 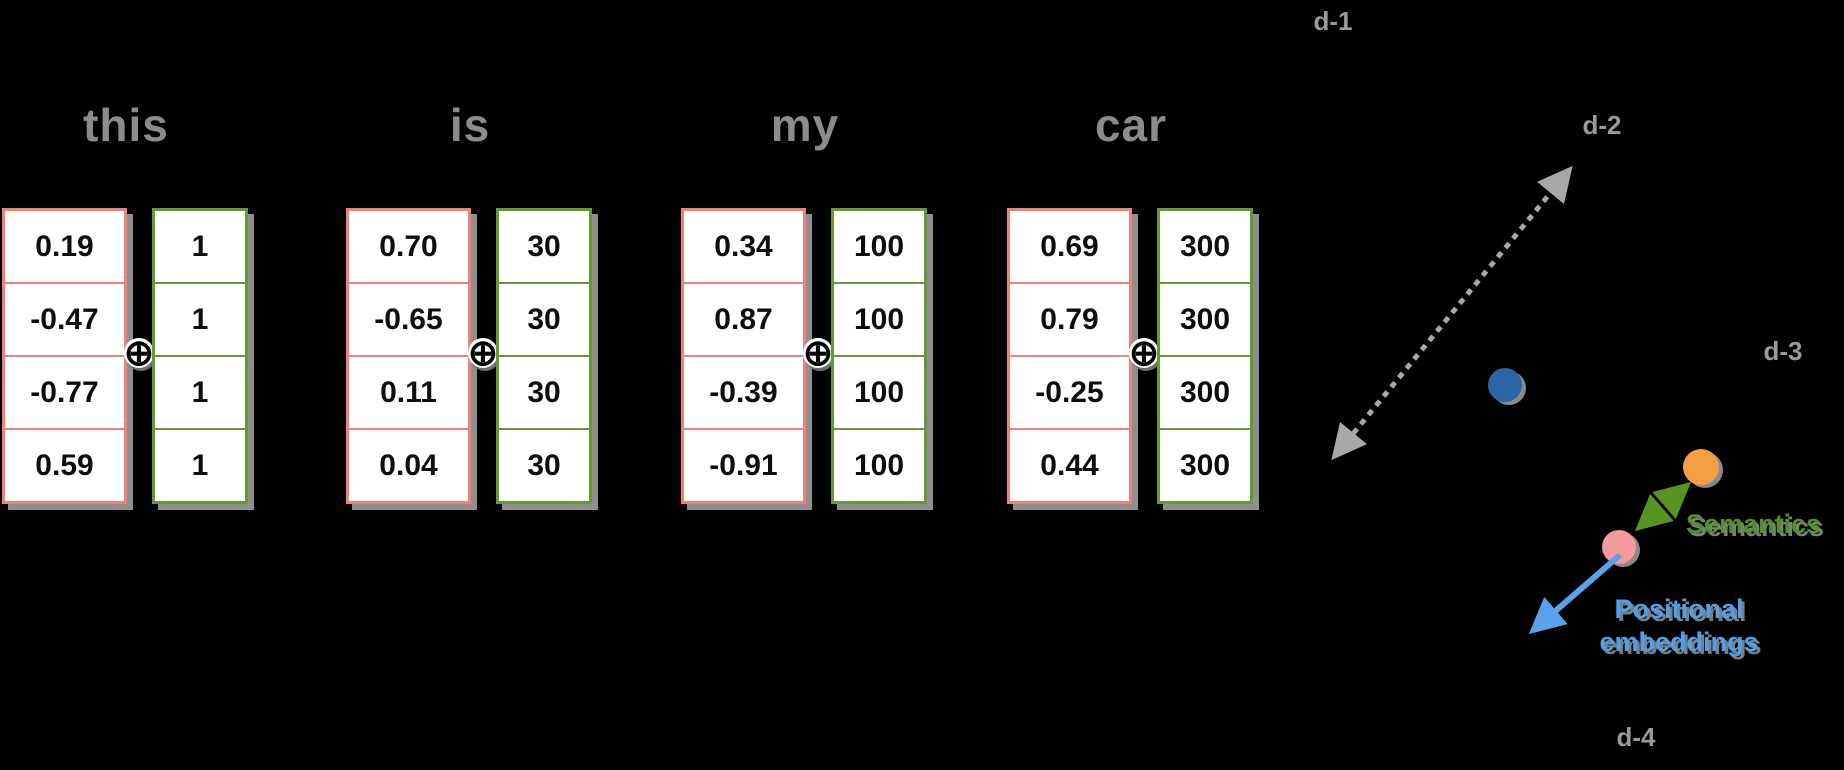 I want to click on semantic-embedding-vector: 0.19 -0.47 -0.77 0.59, so click(x=64, y=356).